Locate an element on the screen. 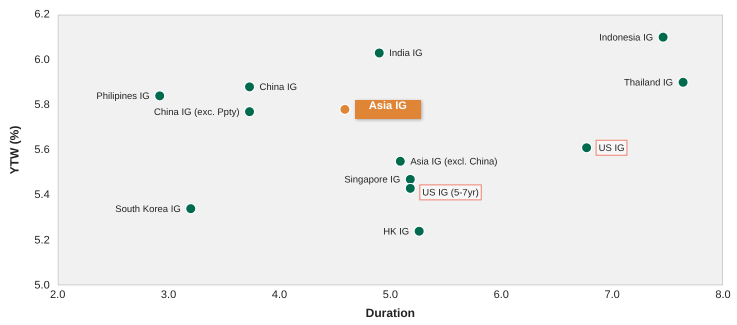  x-tick-label: 3.0 is located at coordinates (168, 295).